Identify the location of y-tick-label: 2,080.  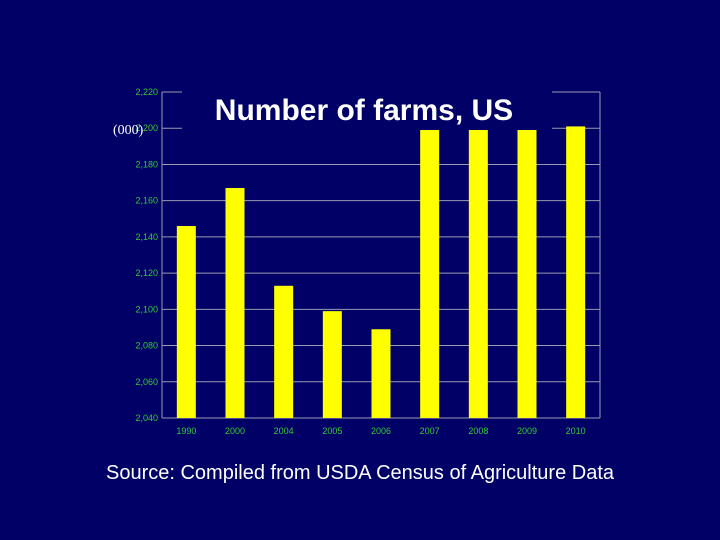
(146, 346).